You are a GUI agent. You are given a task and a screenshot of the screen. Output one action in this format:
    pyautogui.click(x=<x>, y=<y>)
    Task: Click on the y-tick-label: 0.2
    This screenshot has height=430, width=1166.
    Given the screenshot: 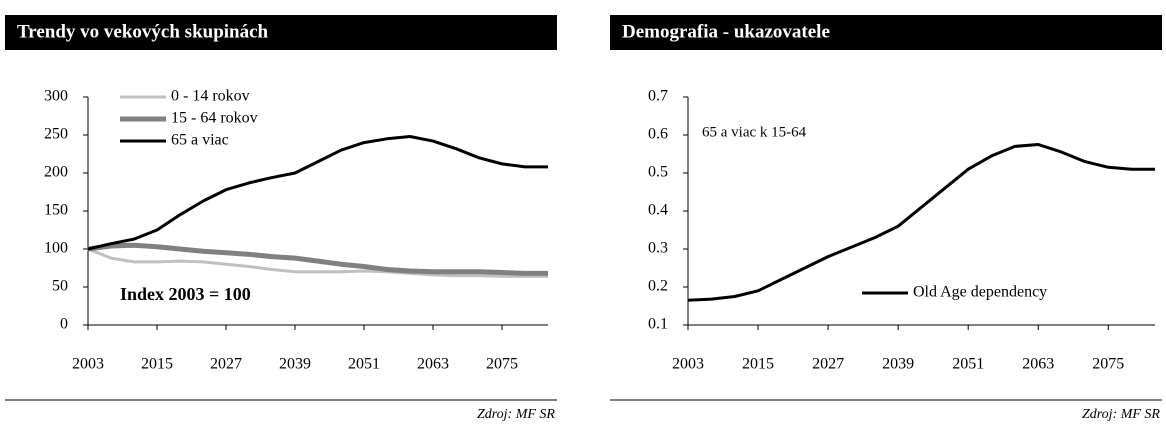 What is the action you would take?
    pyautogui.click(x=658, y=286)
    